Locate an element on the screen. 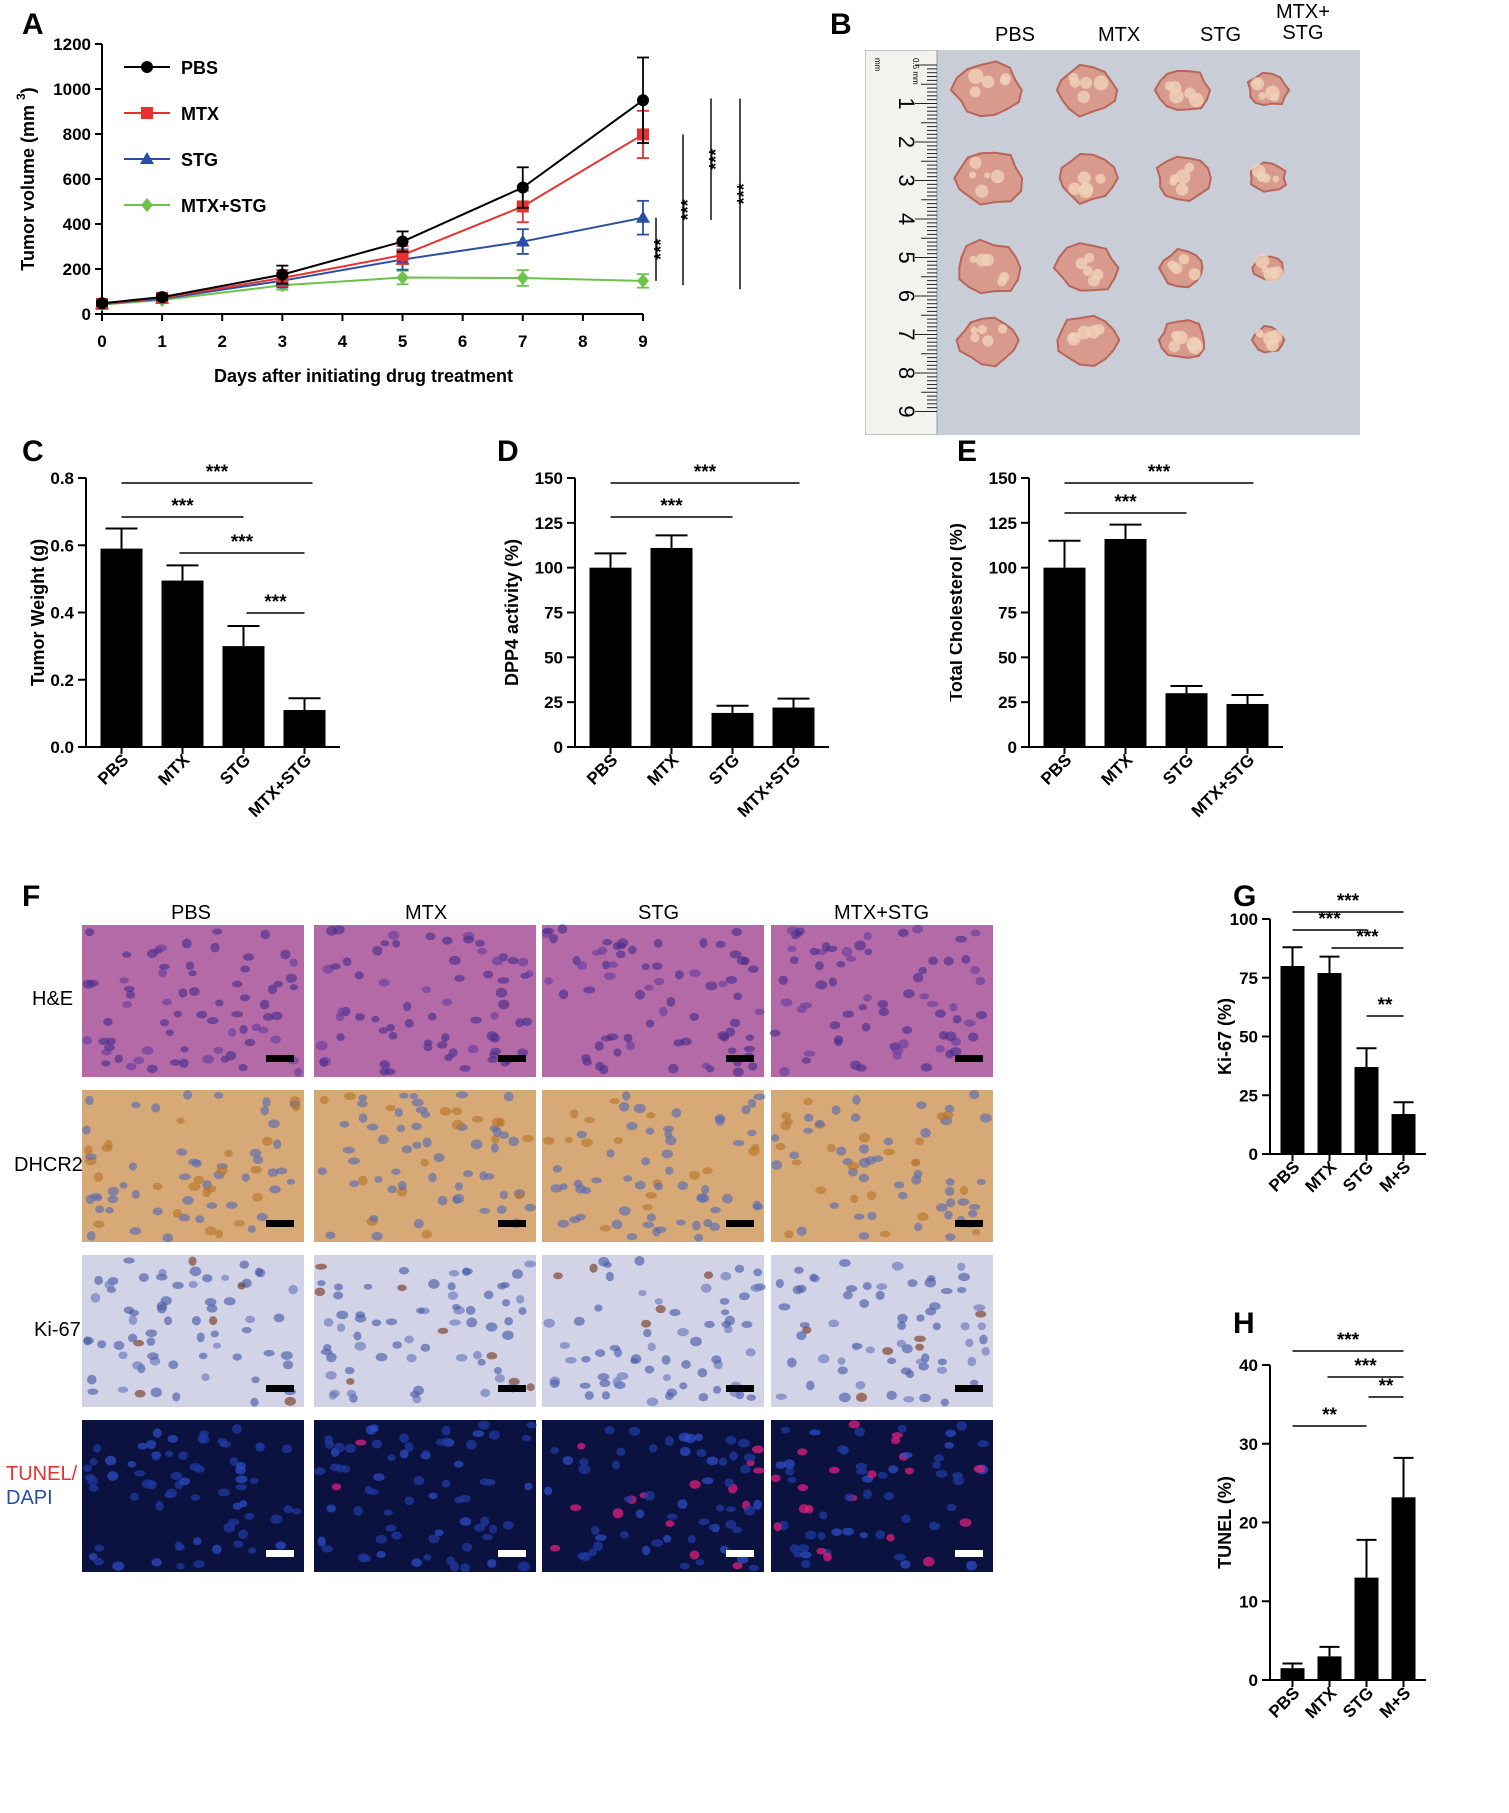 This screenshot has width=1509, height=1813. x-tick-label: 5 is located at coordinates (402, 341).